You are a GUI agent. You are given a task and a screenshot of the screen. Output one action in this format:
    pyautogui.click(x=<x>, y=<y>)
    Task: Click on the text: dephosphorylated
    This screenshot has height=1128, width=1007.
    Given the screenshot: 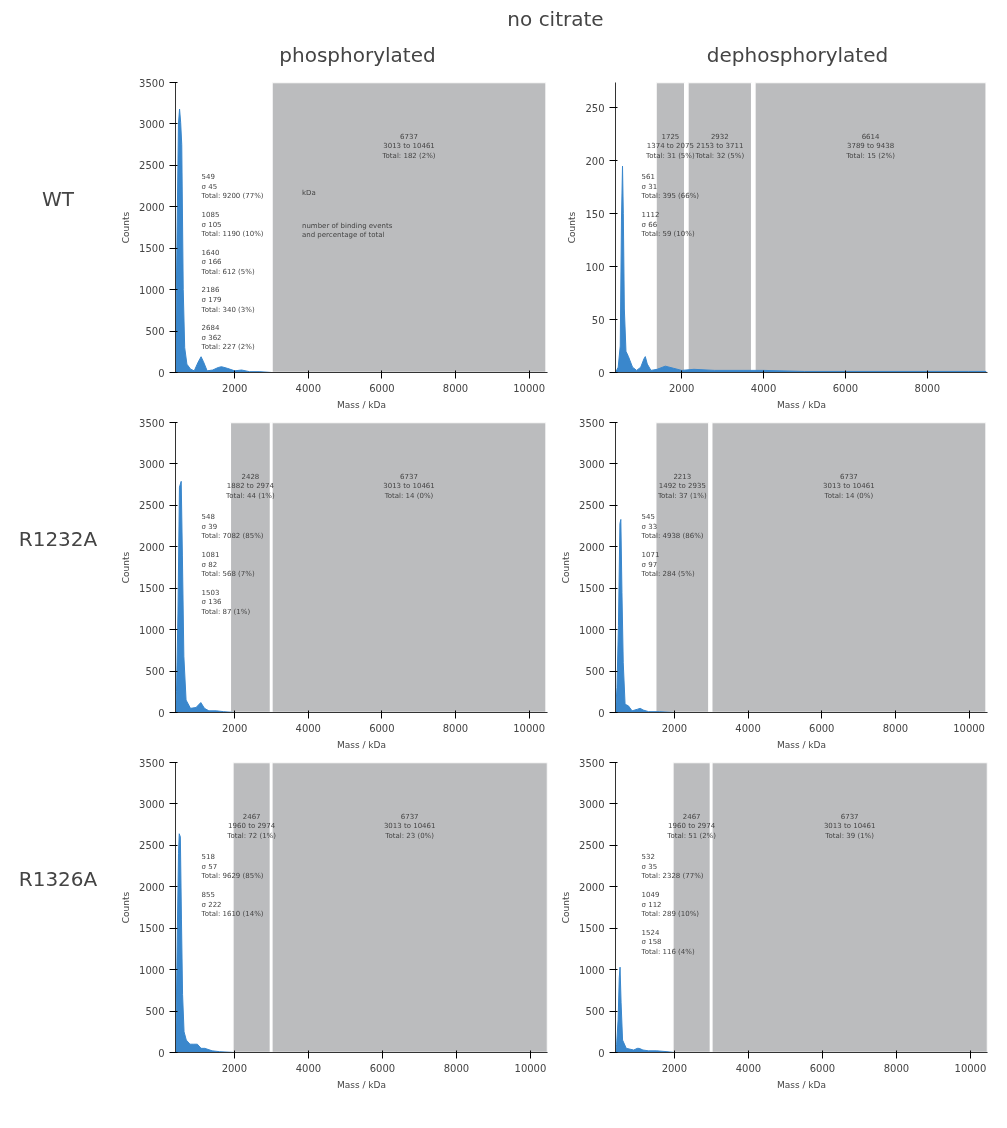 What is the action you would take?
    pyautogui.click(x=797, y=54)
    